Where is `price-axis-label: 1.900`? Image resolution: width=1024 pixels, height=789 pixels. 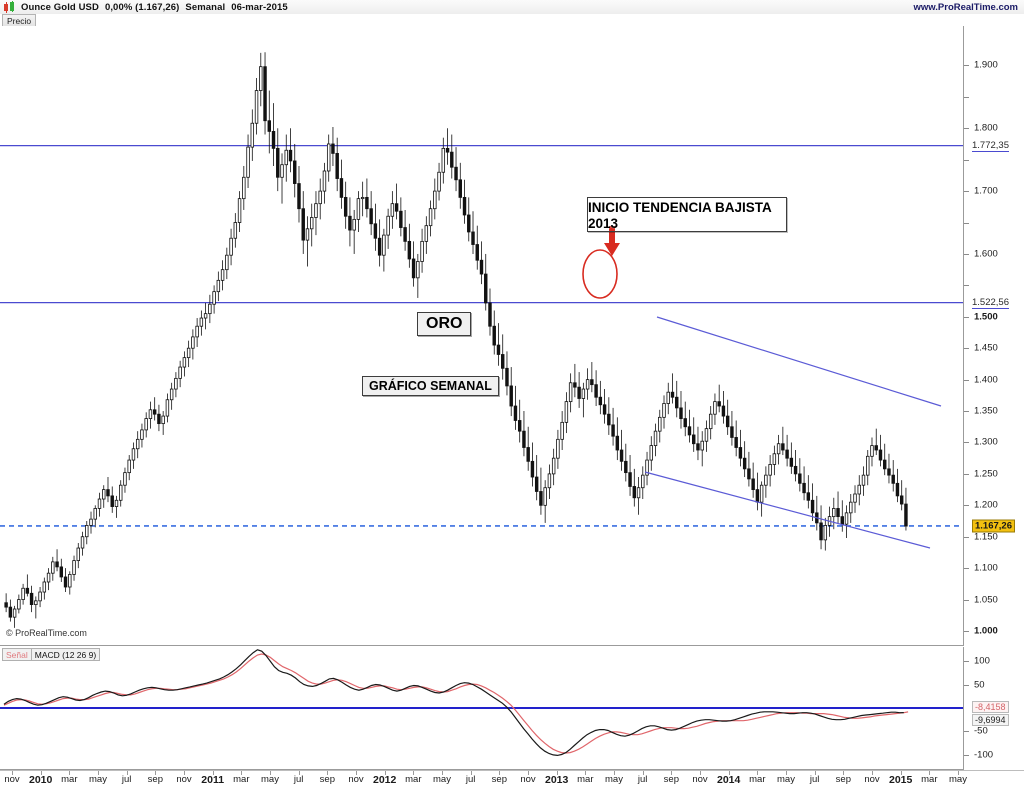
price-axis-label: 1.900 is located at coordinates (986, 65).